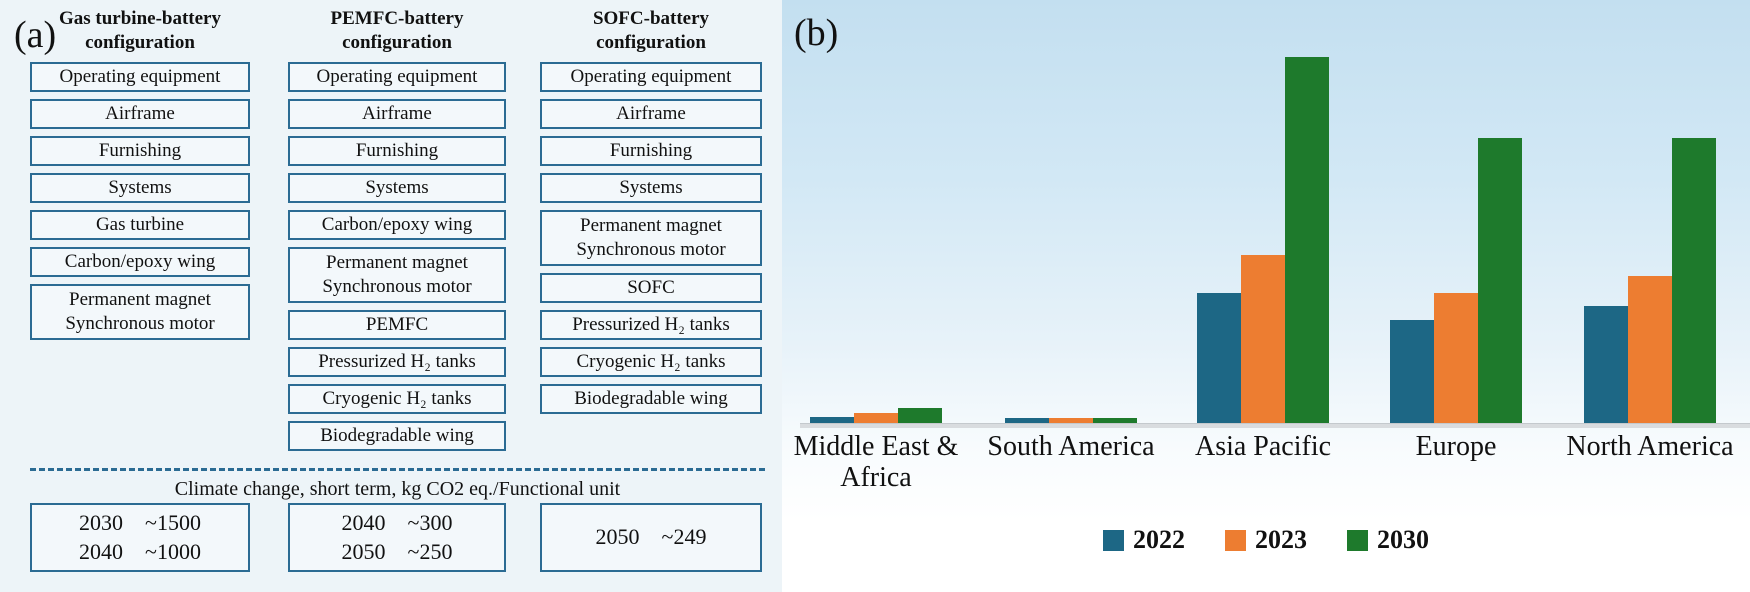 Image resolution: width=1750 pixels, height=592 pixels. What do you see at coordinates (876, 462) in the screenshot?
I see `x-label-middle-east-africa: Middle East & Africa` at bounding box center [876, 462].